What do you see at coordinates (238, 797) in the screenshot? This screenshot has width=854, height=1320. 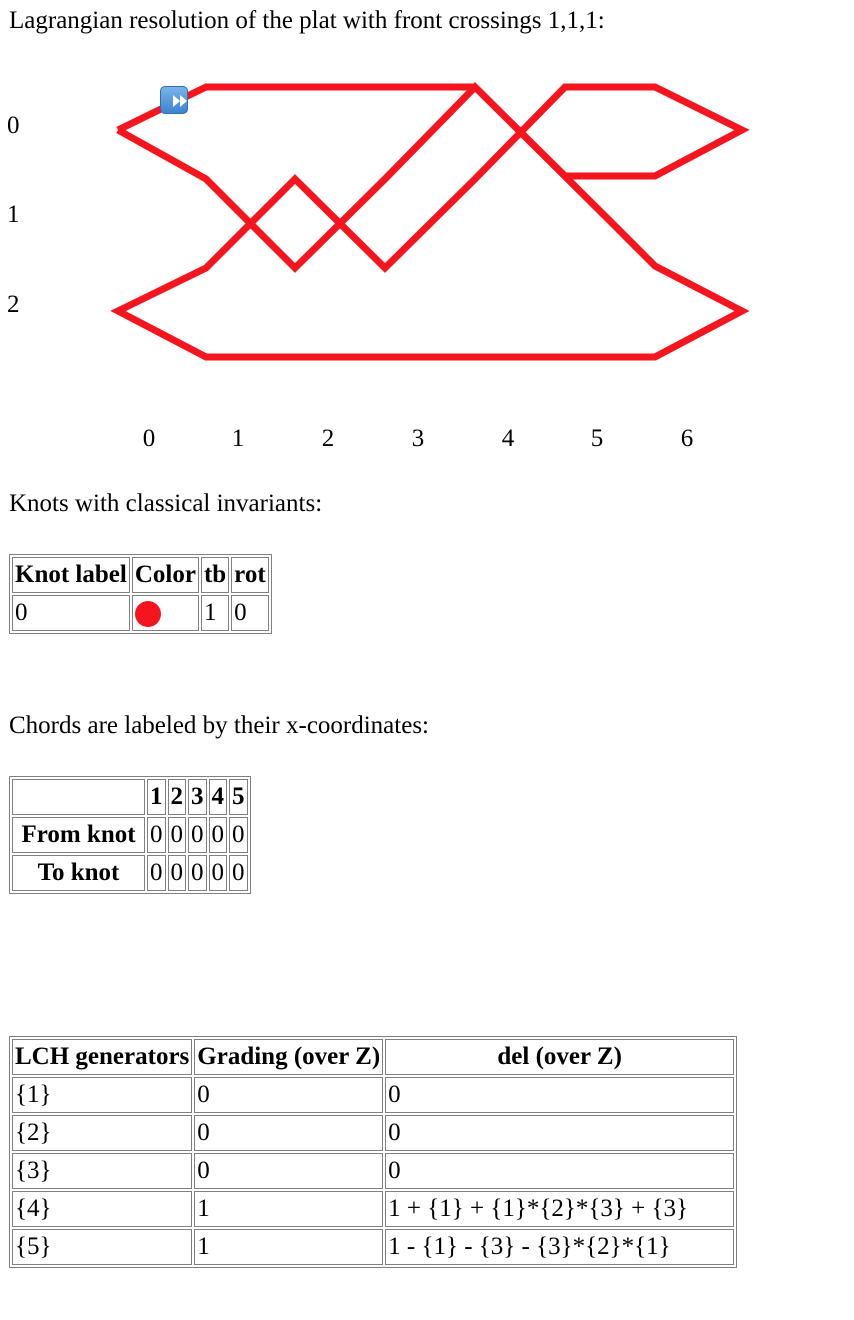 I see `header-chord-5: 5` at bounding box center [238, 797].